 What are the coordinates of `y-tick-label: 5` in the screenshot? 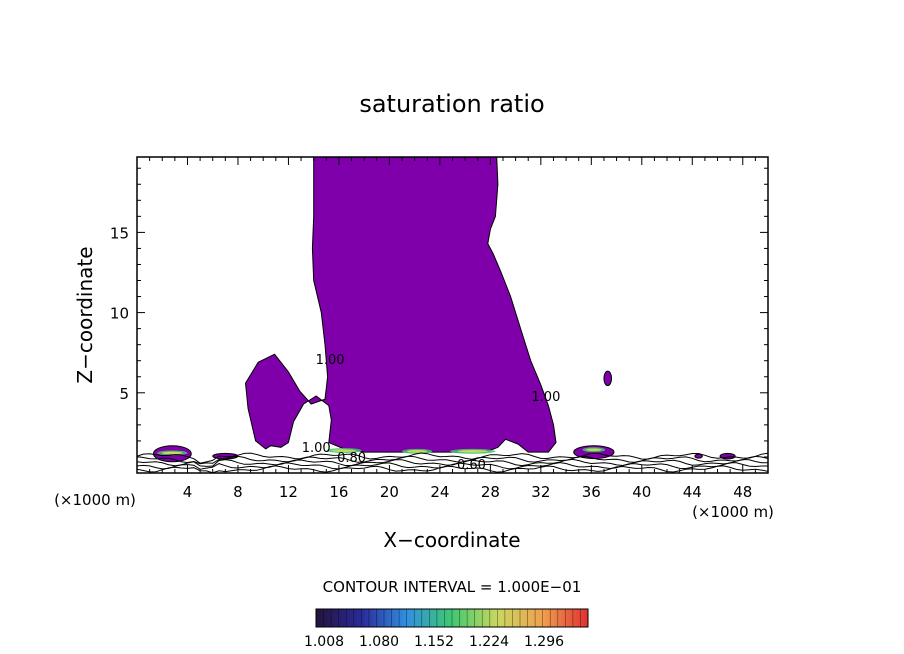 It's located at (124, 394).